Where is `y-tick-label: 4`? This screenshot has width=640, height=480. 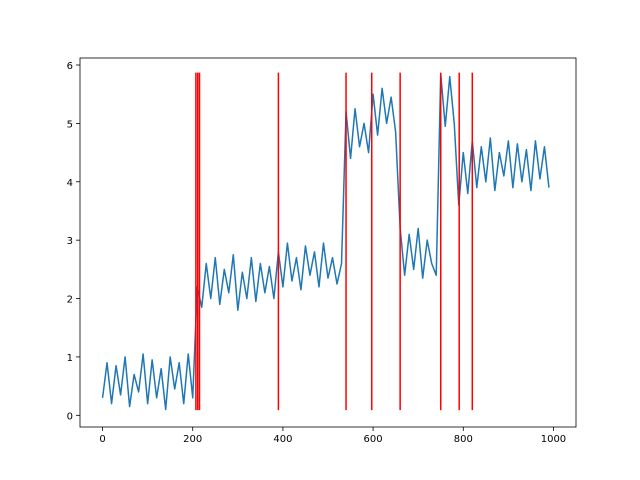 y-tick-label: 4 is located at coordinates (70, 183).